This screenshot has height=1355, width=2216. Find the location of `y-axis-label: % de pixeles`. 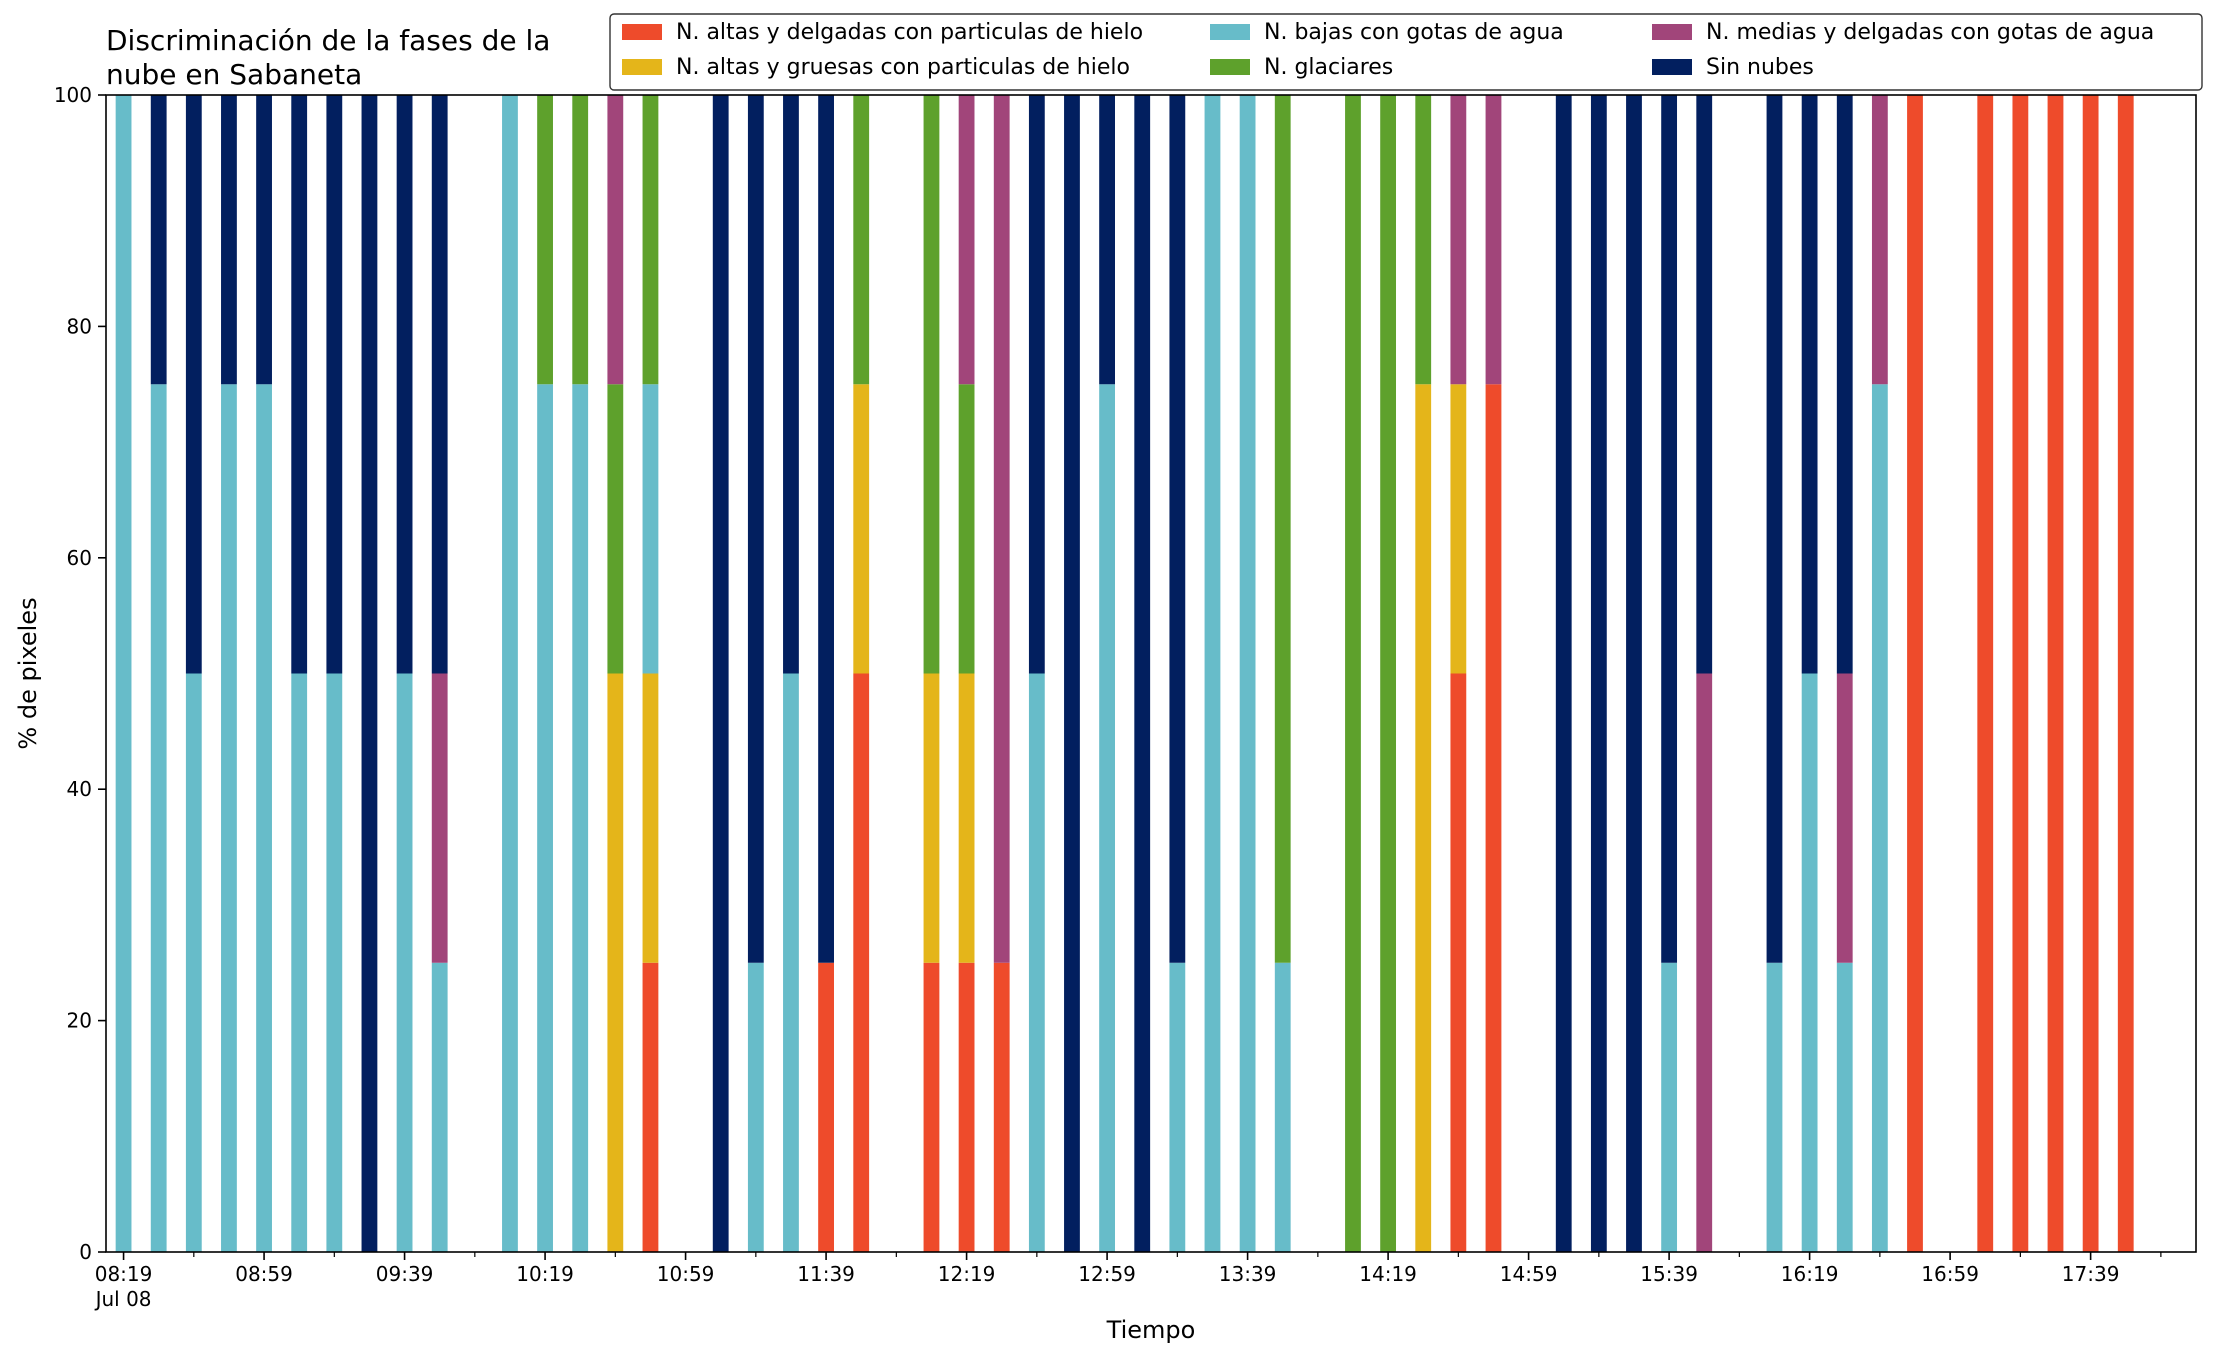

y-axis-label: % de pixeles is located at coordinates (28, 673).